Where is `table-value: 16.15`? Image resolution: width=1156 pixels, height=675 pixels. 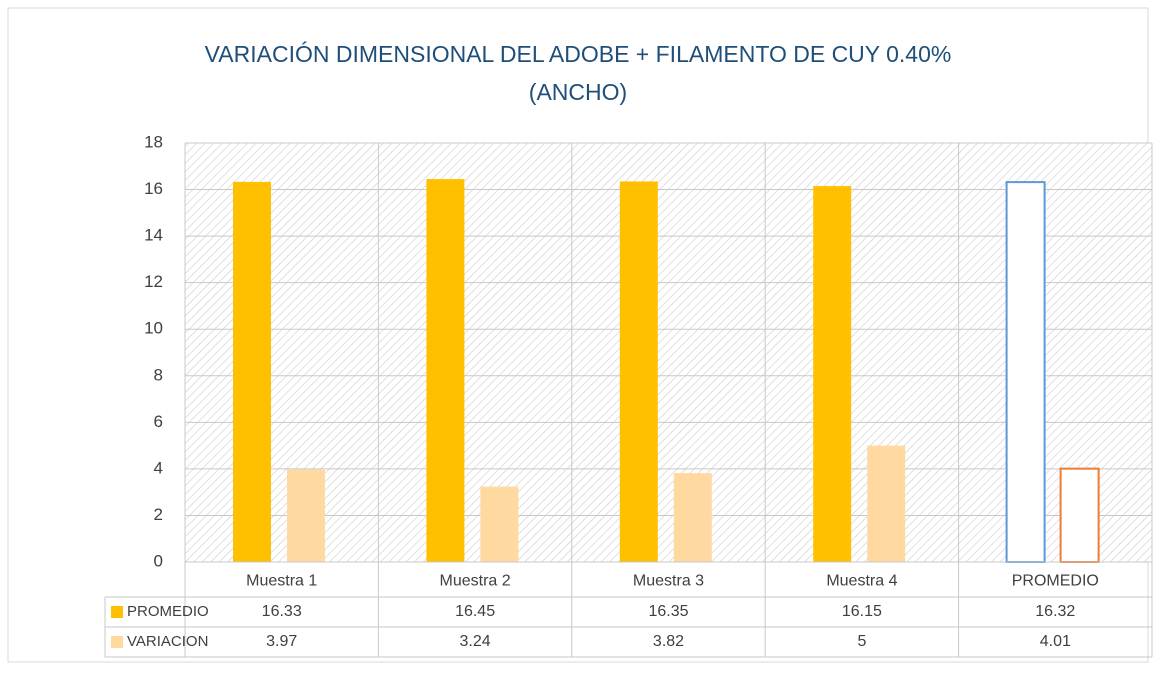 table-value: 16.15 is located at coordinates (862, 611).